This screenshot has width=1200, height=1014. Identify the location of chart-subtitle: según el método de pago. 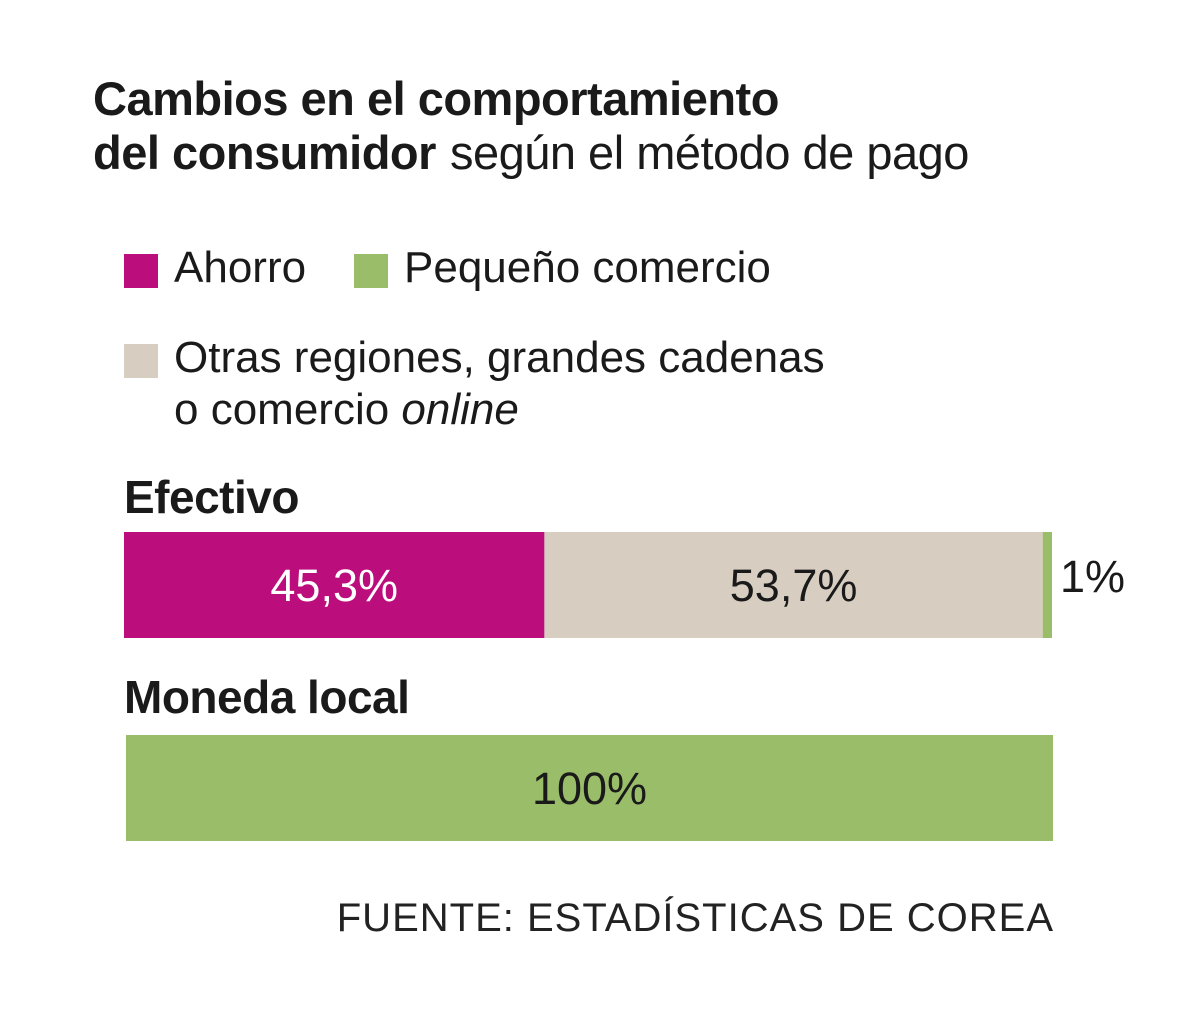
(709, 152).